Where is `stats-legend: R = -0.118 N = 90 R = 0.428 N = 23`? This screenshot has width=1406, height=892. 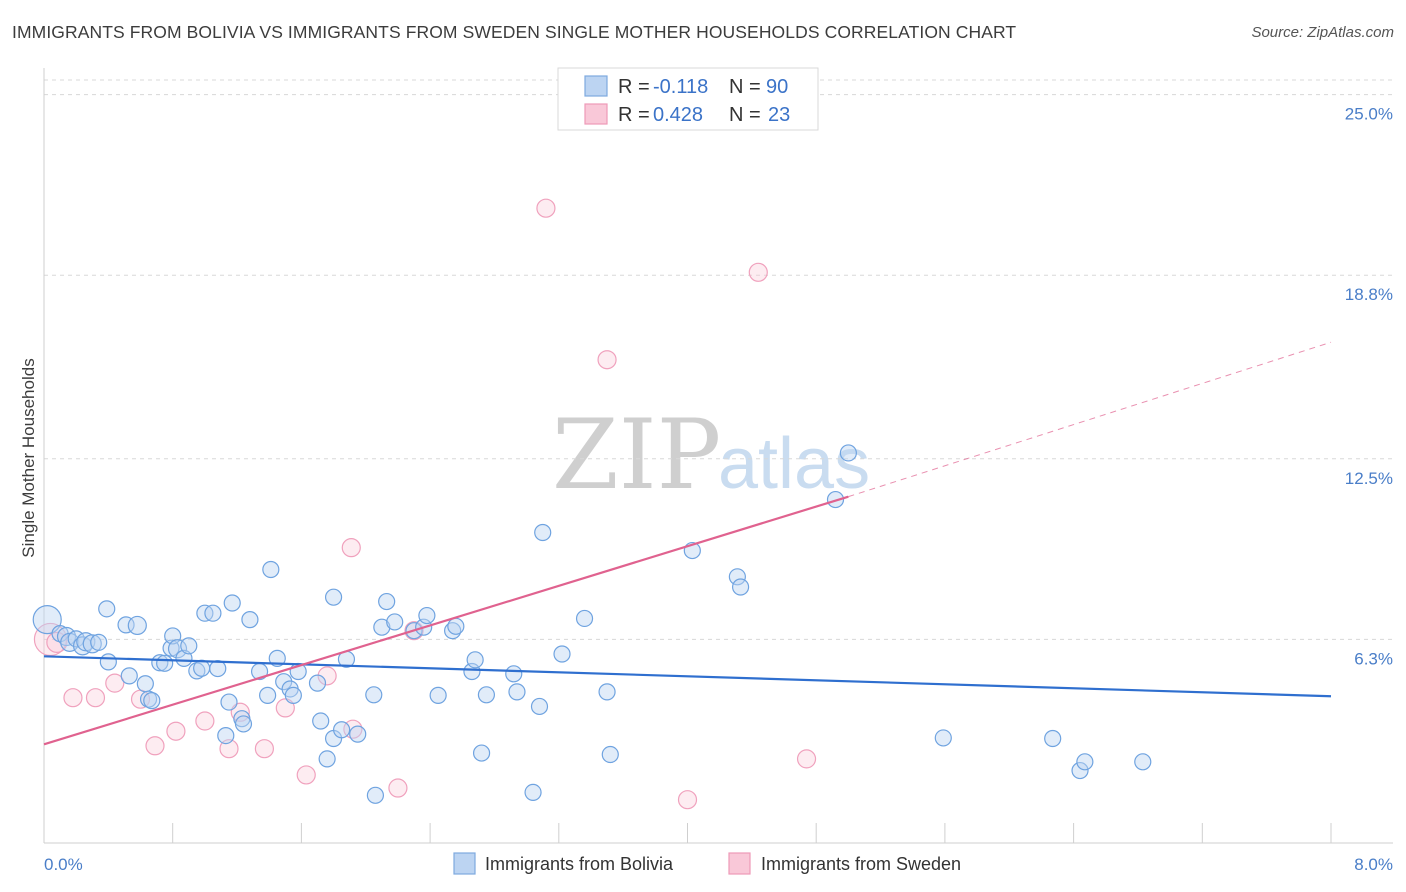
stats-legend: R = -0.118 N = 90 R = 0.428 N = 23 is located at coordinates (688, 99).